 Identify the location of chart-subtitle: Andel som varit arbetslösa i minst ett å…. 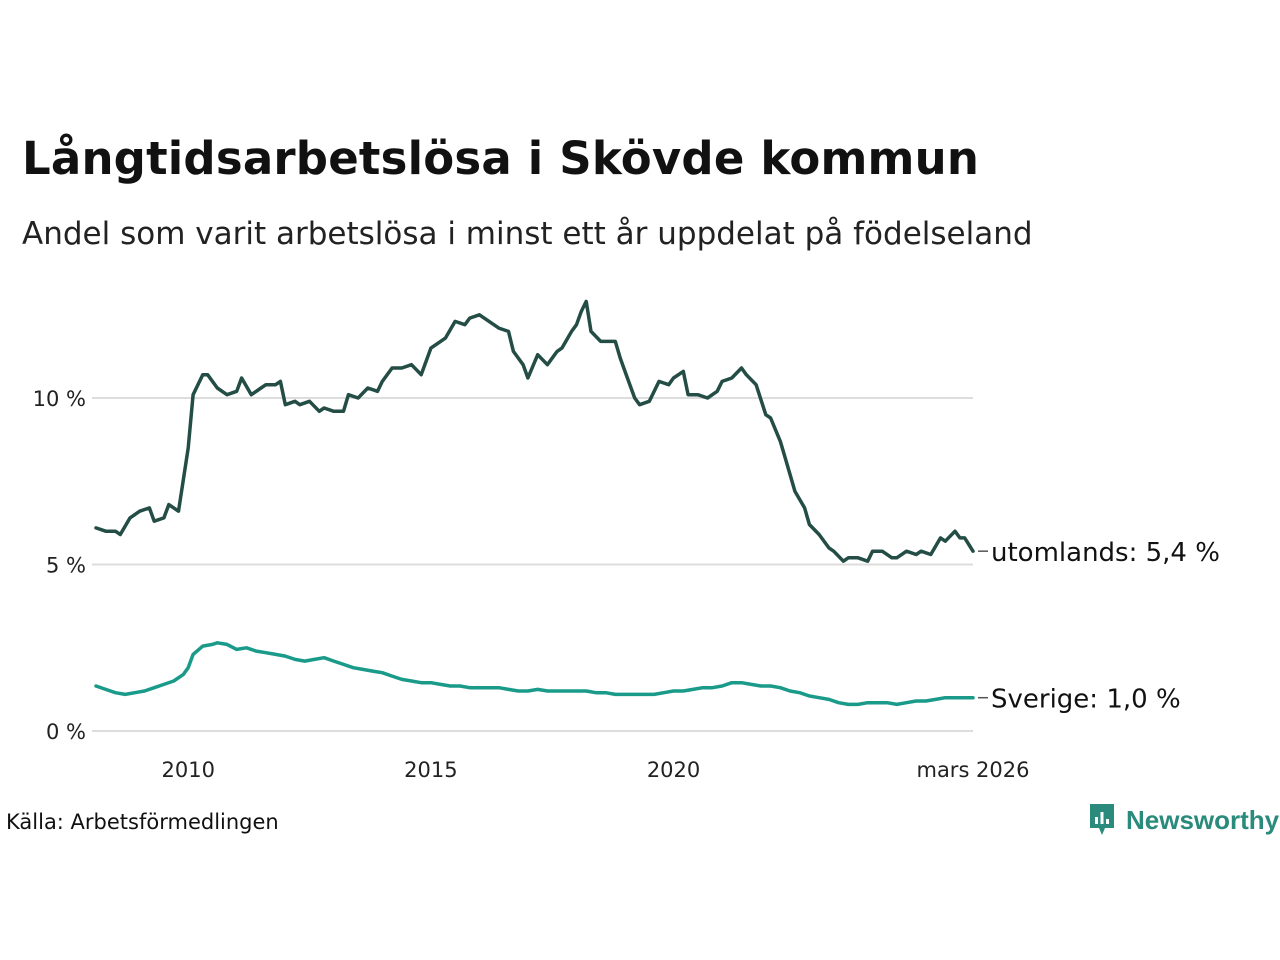
(527, 234).